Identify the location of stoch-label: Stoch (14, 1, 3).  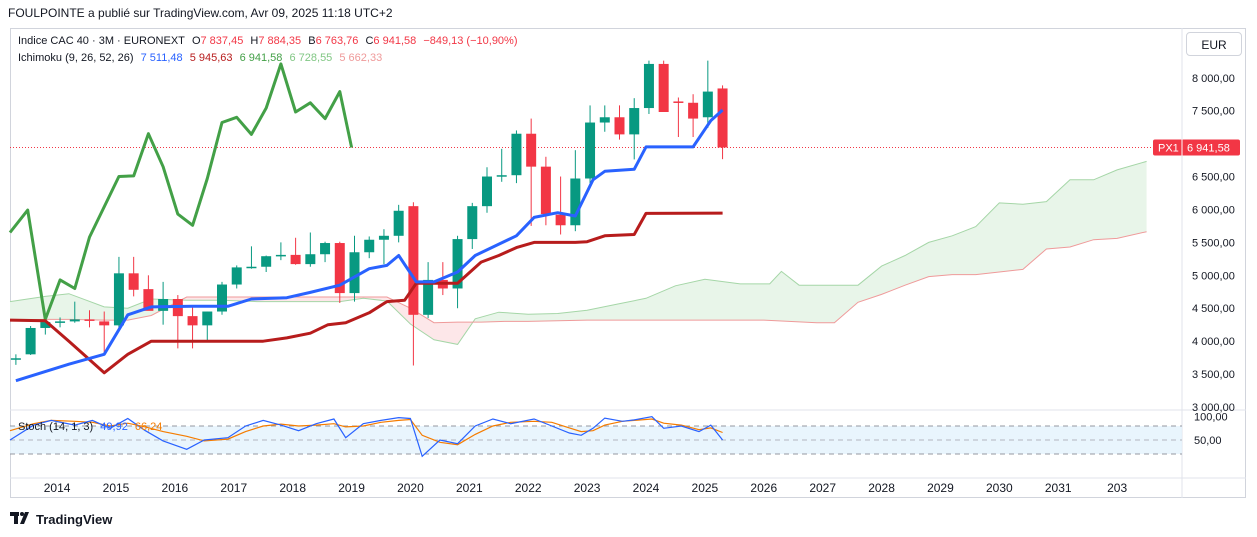
(56, 427).